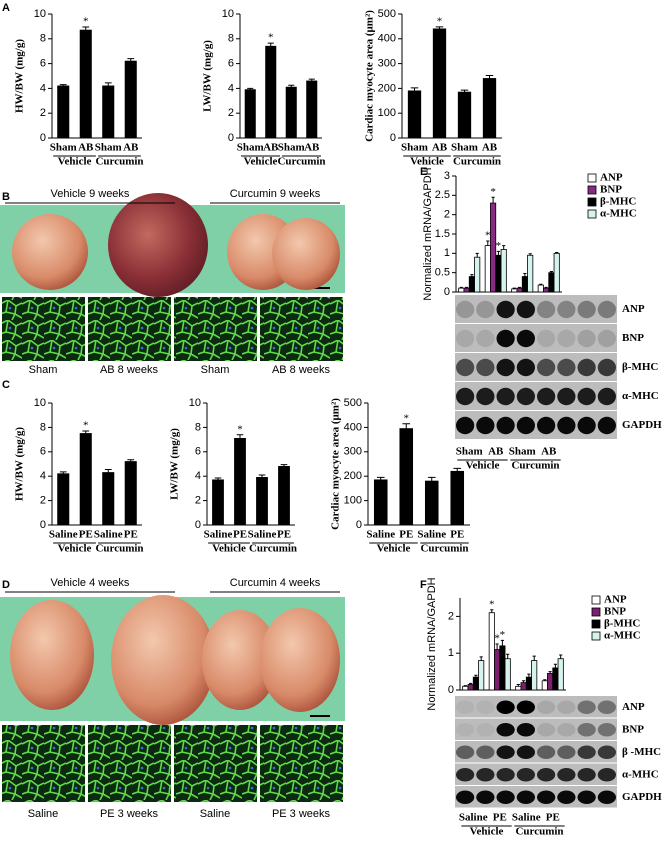  I want to click on y-tick-label: 2, so click(231, 113).